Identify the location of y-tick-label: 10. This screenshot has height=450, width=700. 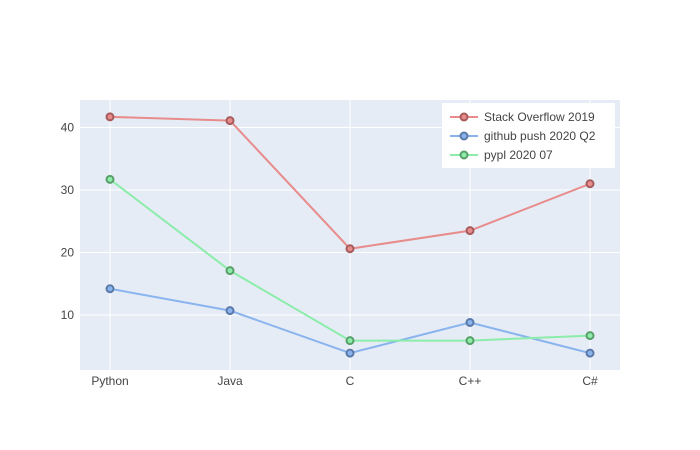
(68, 315).